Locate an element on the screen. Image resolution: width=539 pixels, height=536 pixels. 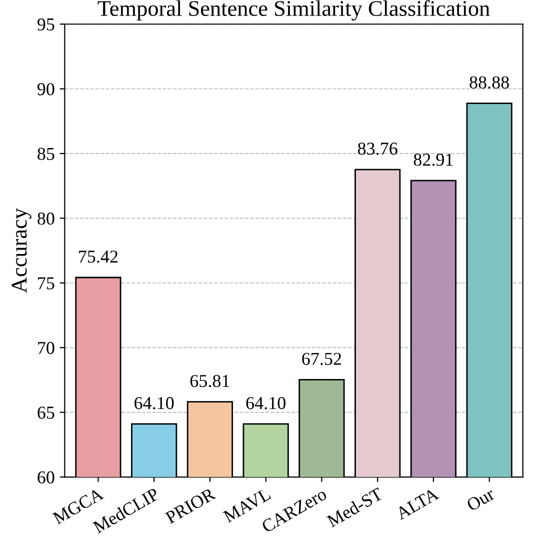
chart-title: Temporal Sentence Similarity Classification is located at coordinates (294, 10).